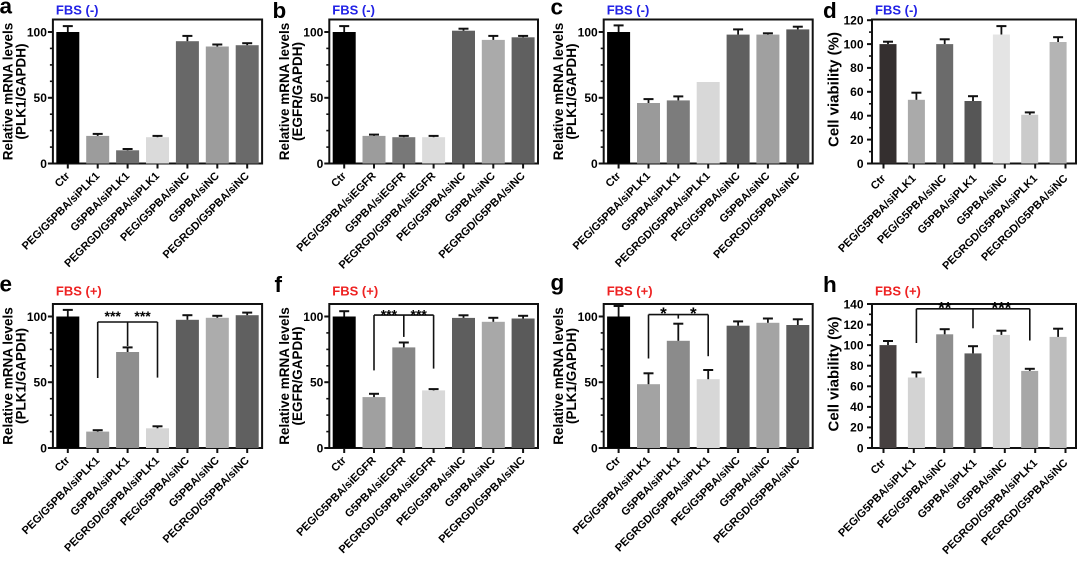 The image size is (1080, 561). I want to click on svg-text: b, so click(280, 11).